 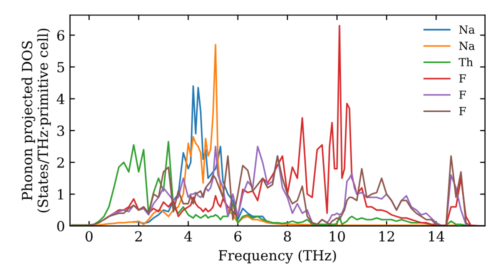 I want to click on y-tick-label: 3, so click(x=60, y=131).